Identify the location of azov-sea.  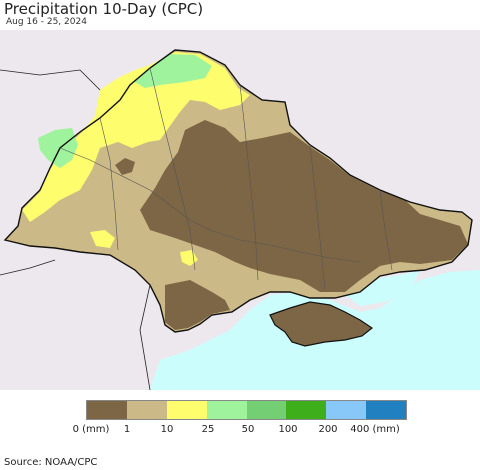
(382, 288).